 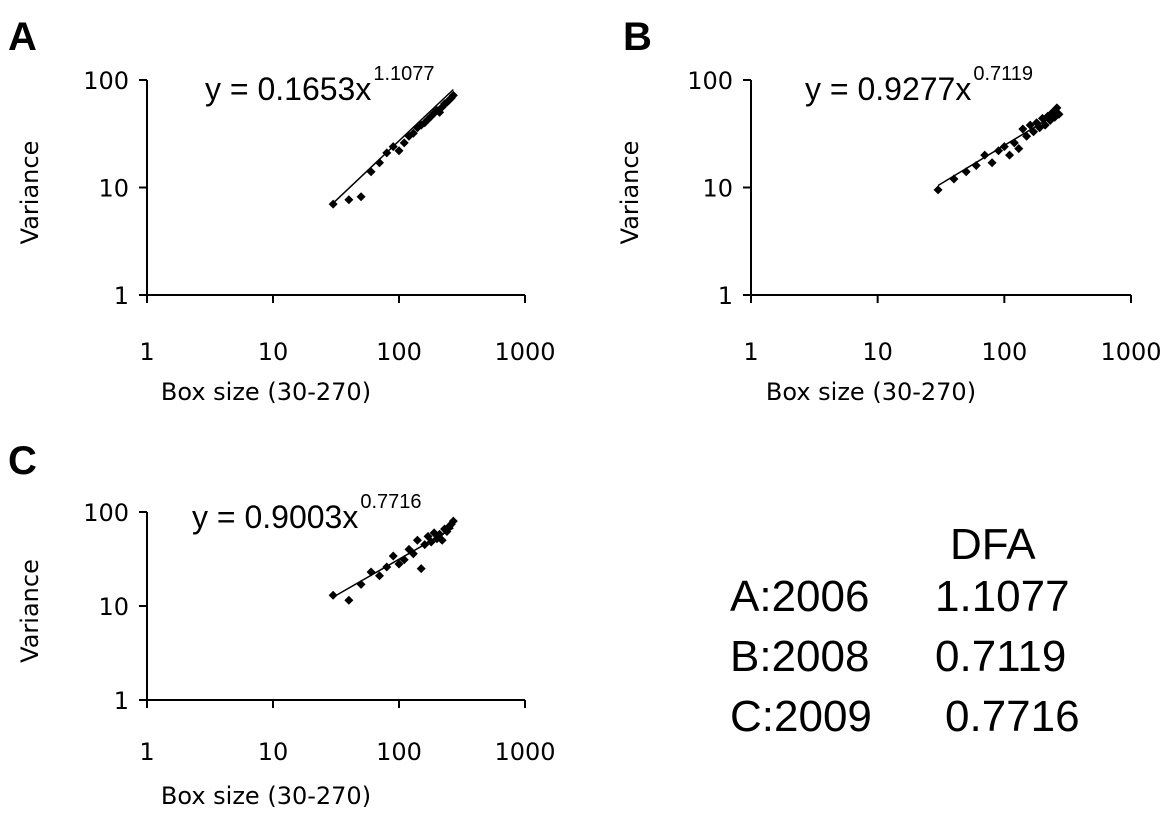 I want to click on dfa-row-value-c: 0.7716, so click(x=1012, y=716).